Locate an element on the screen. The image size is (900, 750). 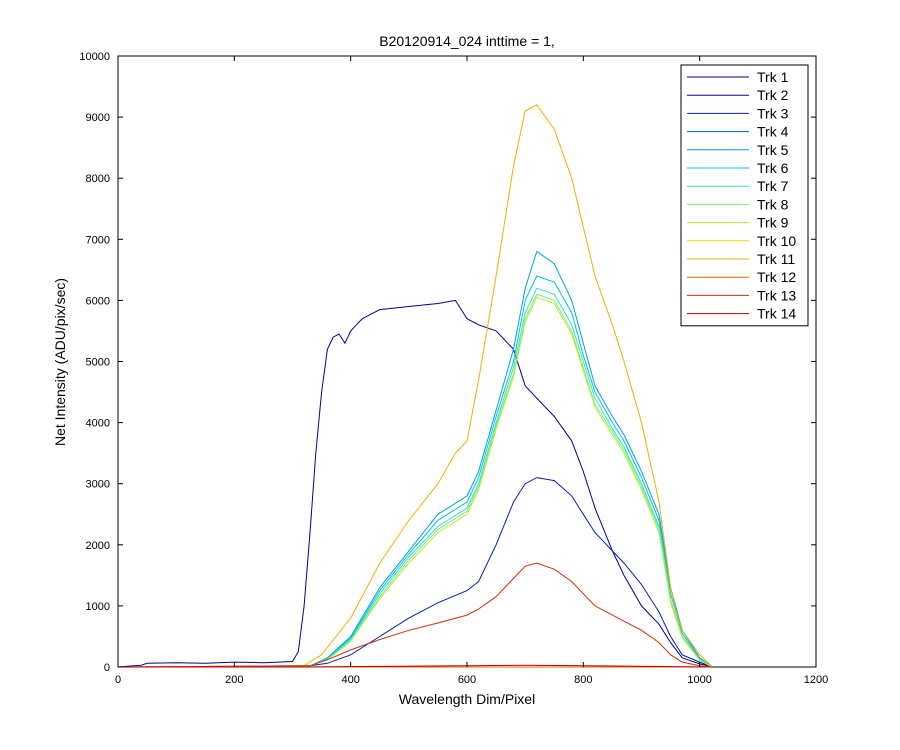
legend-box is located at coordinates (744, 195).